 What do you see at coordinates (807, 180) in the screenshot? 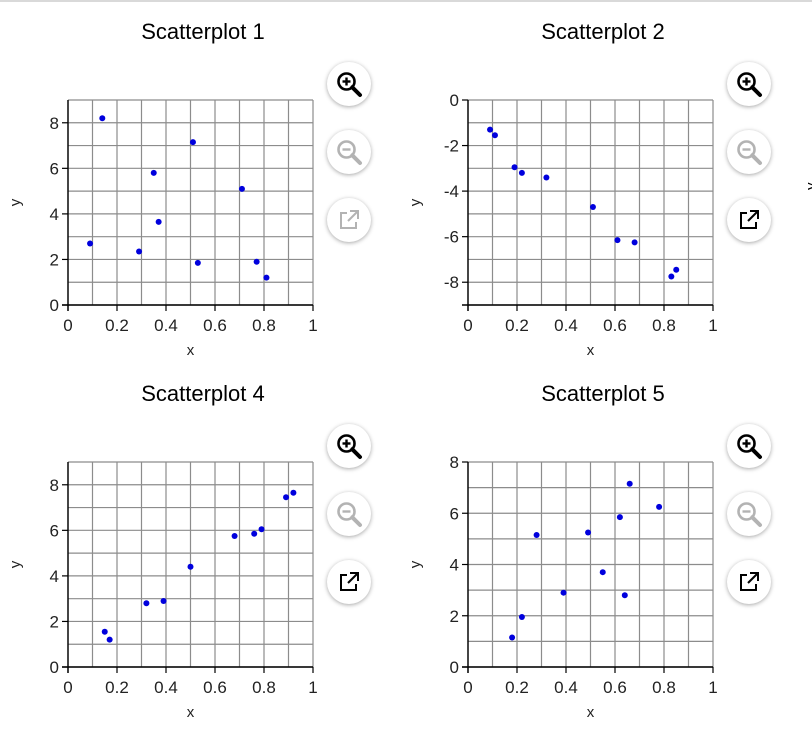
I see `clipped-next-panel-label: y` at bounding box center [807, 180].